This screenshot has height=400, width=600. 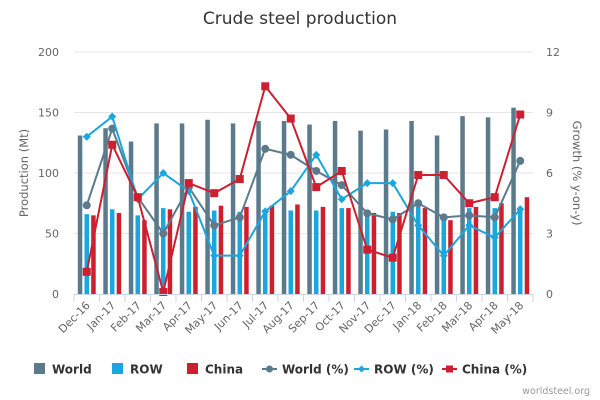 What do you see at coordinates (556, 391) in the screenshot?
I see `credit-text: worldsteel.org` at bounding box center [556, 391].